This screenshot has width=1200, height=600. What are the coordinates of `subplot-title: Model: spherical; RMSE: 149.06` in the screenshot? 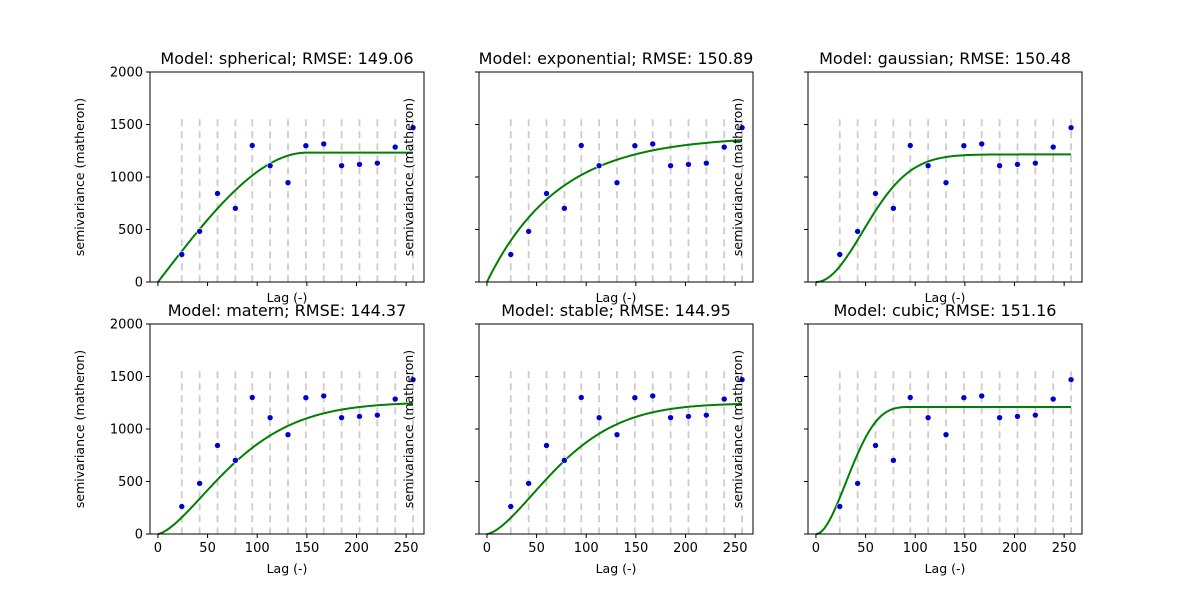 It's located at (286, 58).